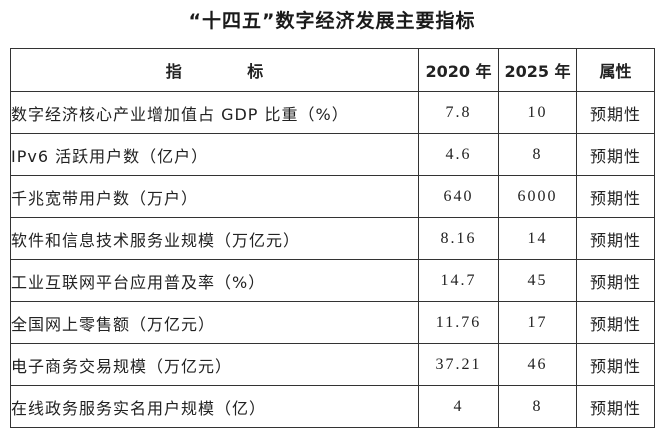  I want to click on value-2025-cell: 45, so click(537, 280).